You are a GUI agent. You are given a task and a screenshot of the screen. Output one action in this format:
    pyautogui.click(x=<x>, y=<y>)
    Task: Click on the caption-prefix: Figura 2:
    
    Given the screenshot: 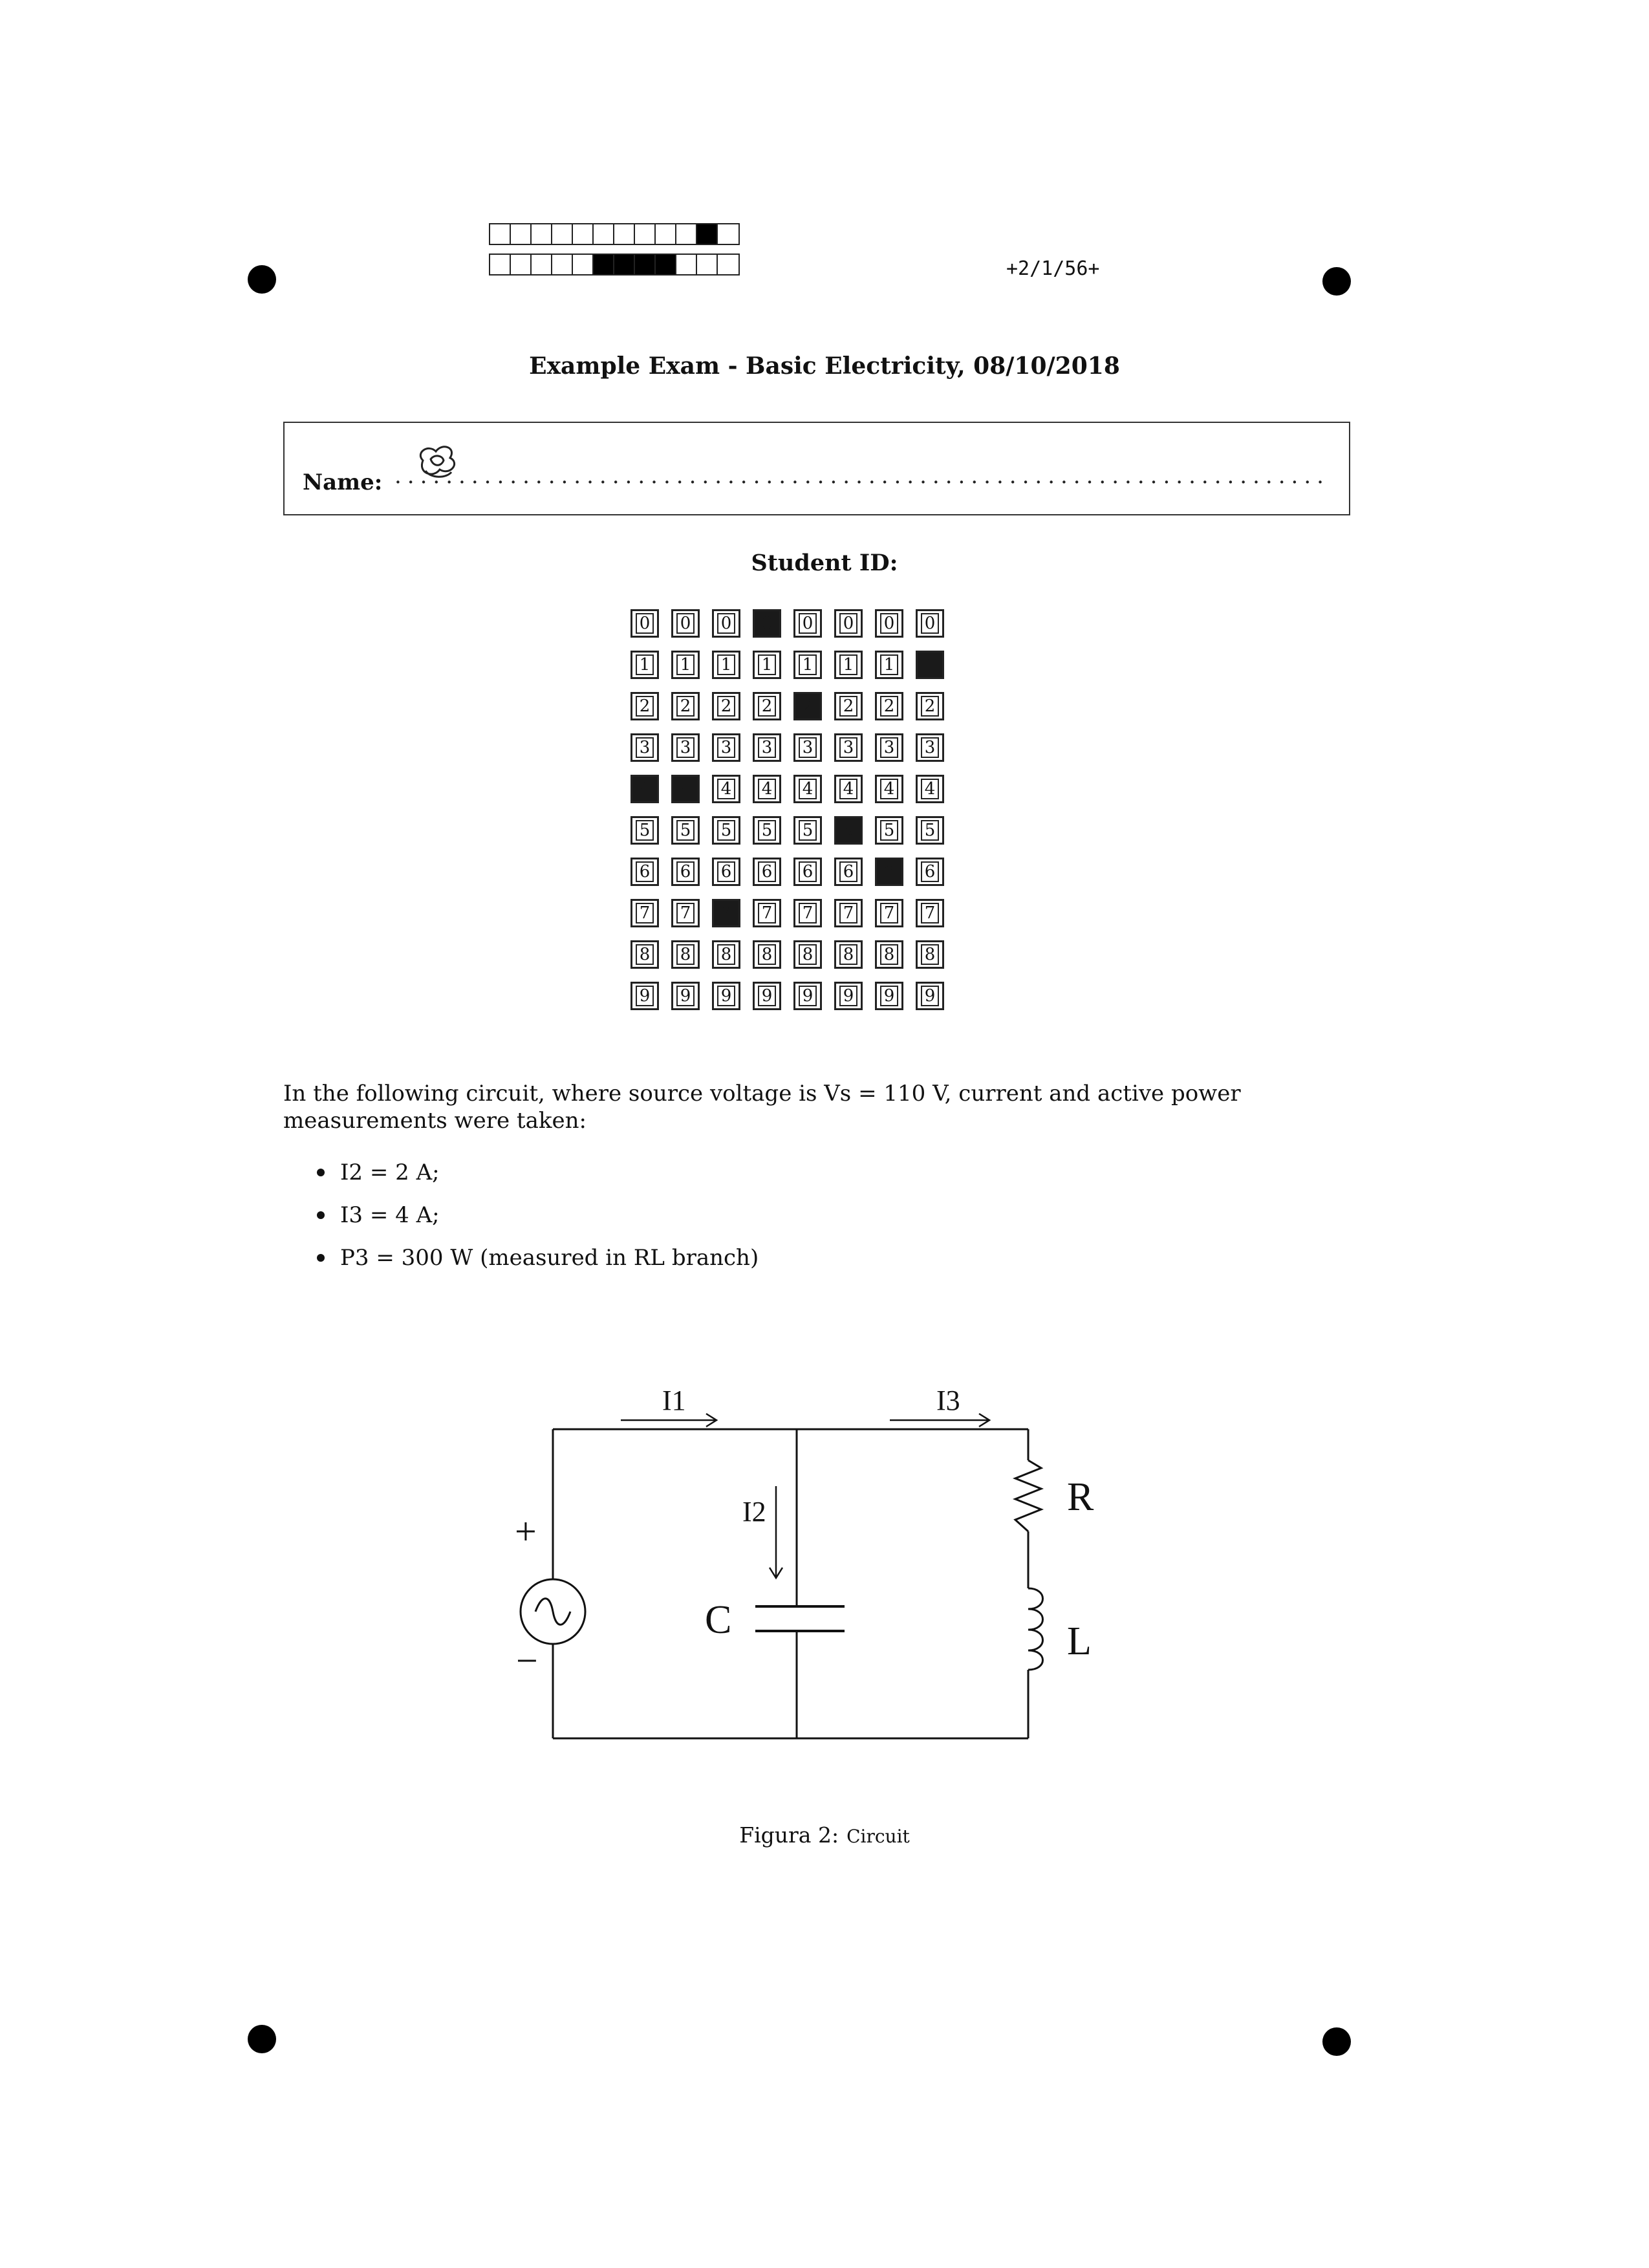 What is the action you would take?
    pyautogui.click(x=789, y=1835)
    